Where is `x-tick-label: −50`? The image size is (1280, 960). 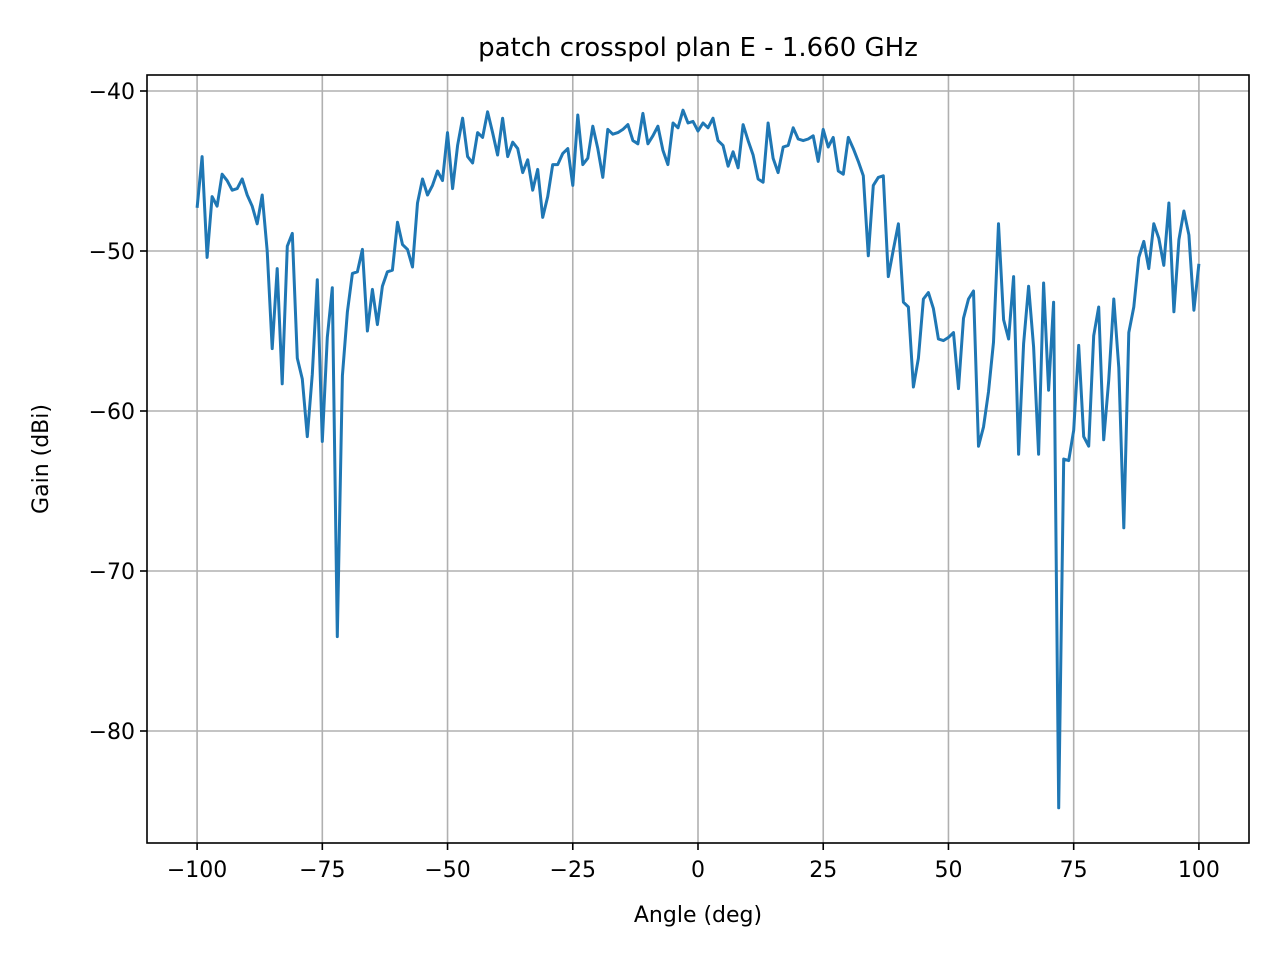 x-tick-label: −50 is located at coordinates (447, 870).